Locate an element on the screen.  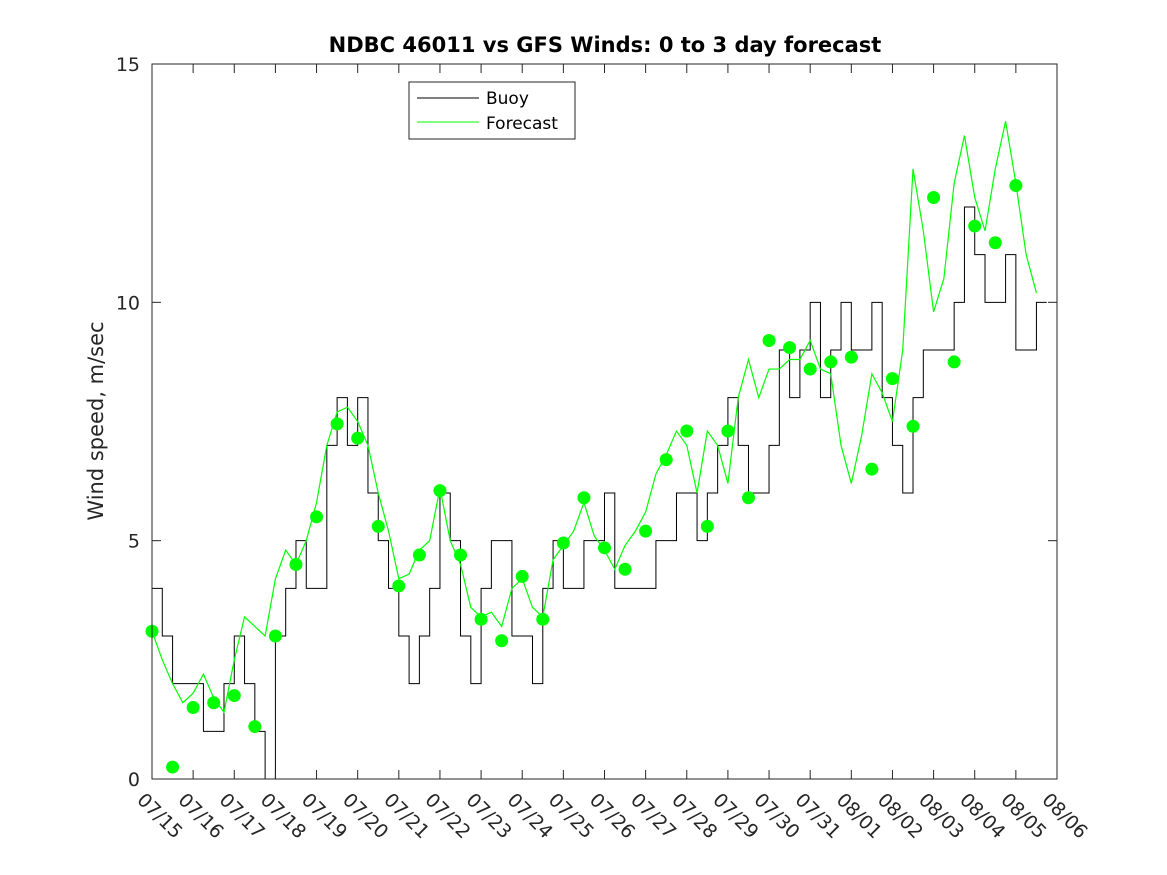
y-tick-label: 0 is located at coordinates (134, 780).